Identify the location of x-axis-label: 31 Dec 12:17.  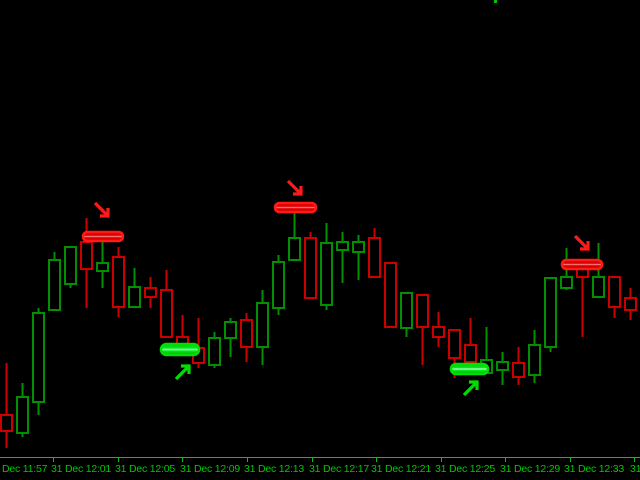
(339, 469).